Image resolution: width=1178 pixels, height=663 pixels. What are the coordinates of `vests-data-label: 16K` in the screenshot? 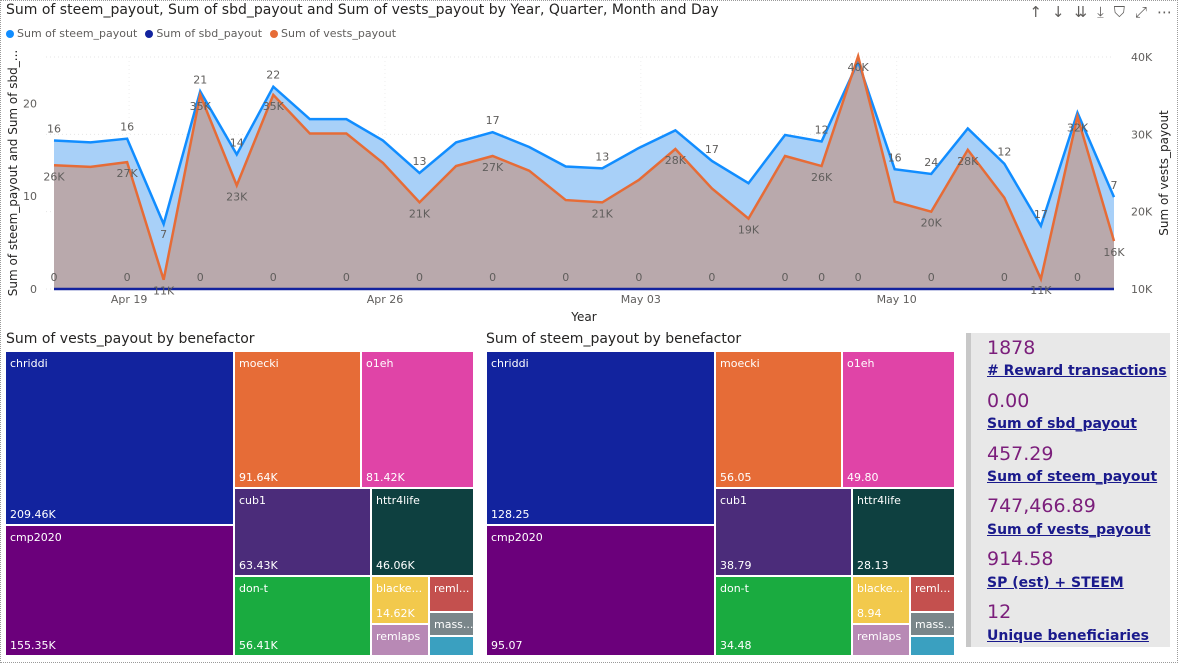 It's located at (1114, 252).